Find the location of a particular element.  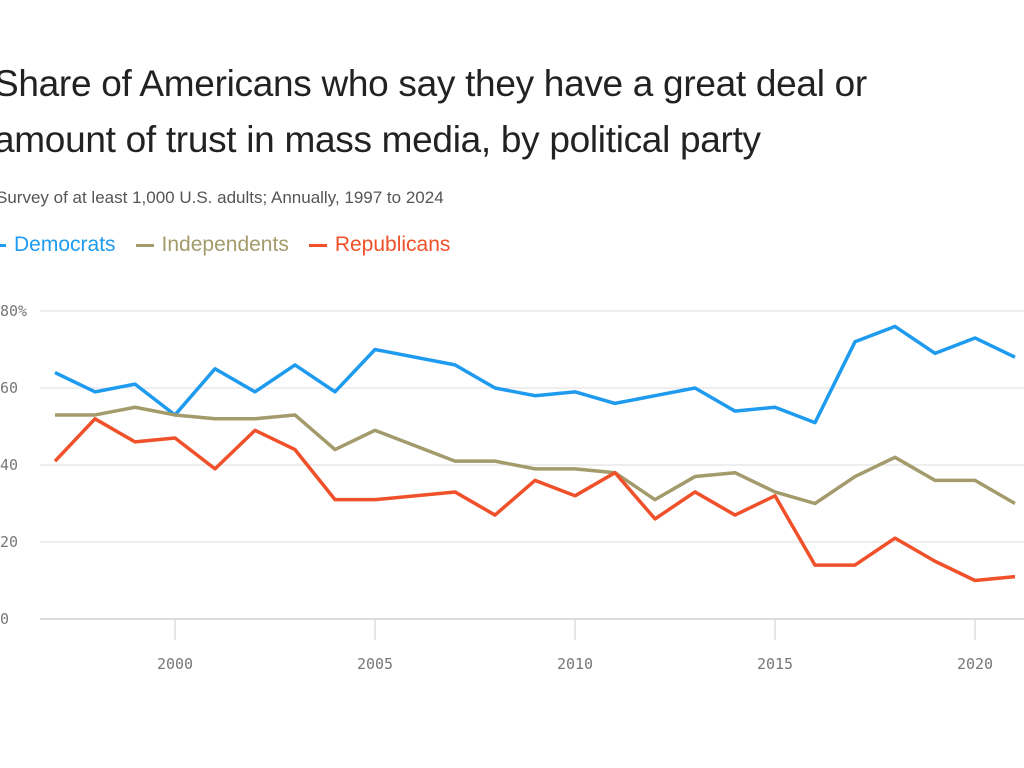

x-tick-label: 2010 is located at coordinates (575, 664).